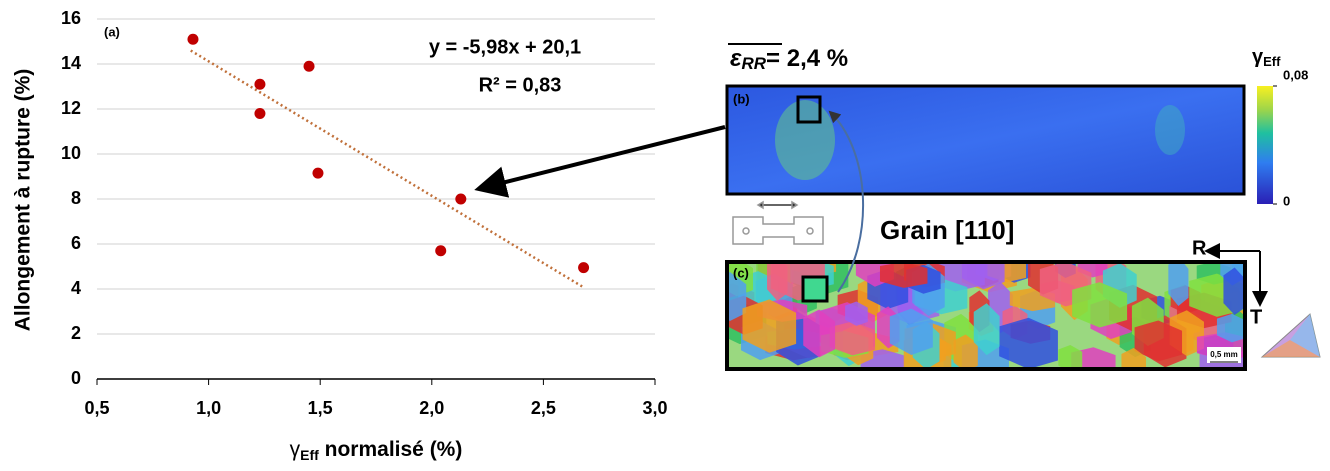 The image size is (1330, 471). I want to click on y-tick-label: 0, so click(76, 378).